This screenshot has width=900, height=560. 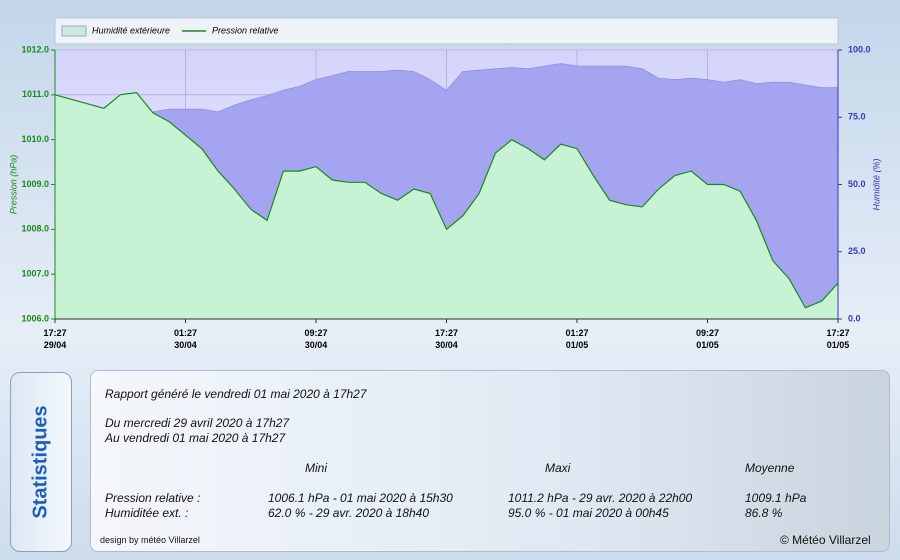 What do you see at coordinates (35, 274) in the screenshot?
I see `y-tick-label: 1007.0` at bounding box center [35, 274].